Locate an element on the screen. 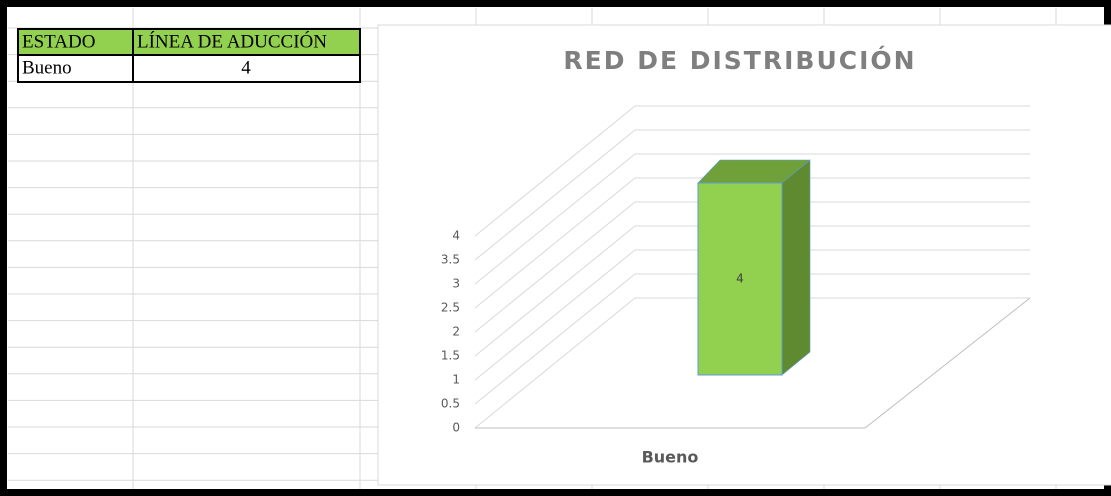 Image resolution: width=1111 pixels, height=496 pixels. y-tick-label: 1.5 is located at coordinates (450, 356).